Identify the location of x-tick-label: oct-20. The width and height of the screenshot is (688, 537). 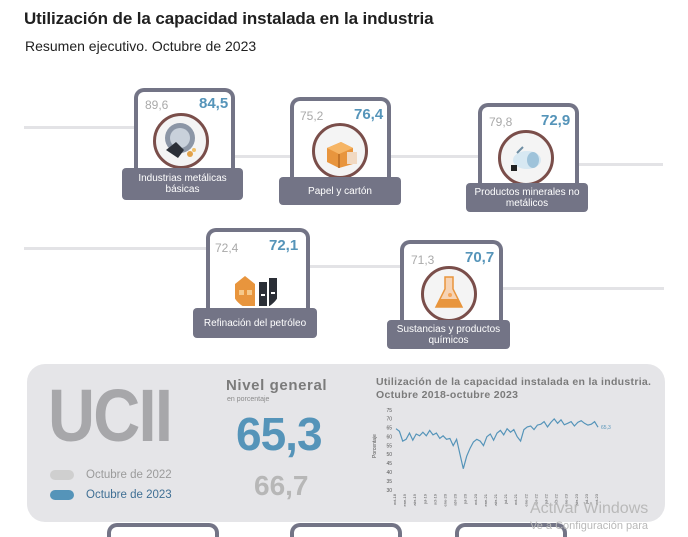
(475, 499).